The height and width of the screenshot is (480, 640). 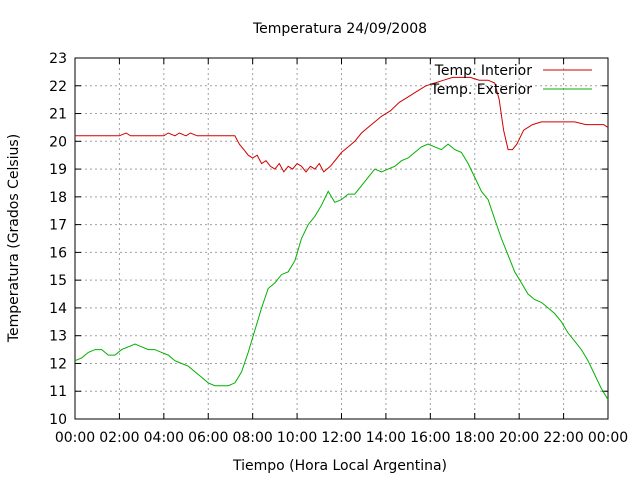 I want to click on y-tick-label: 13, so click(x=58, y=337).